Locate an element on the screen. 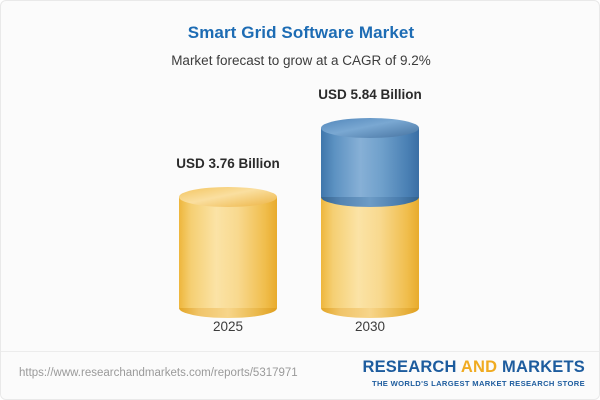 This screenshot has width=600, height=400. logo-word-and: AND is located at coordinates (479, 367).